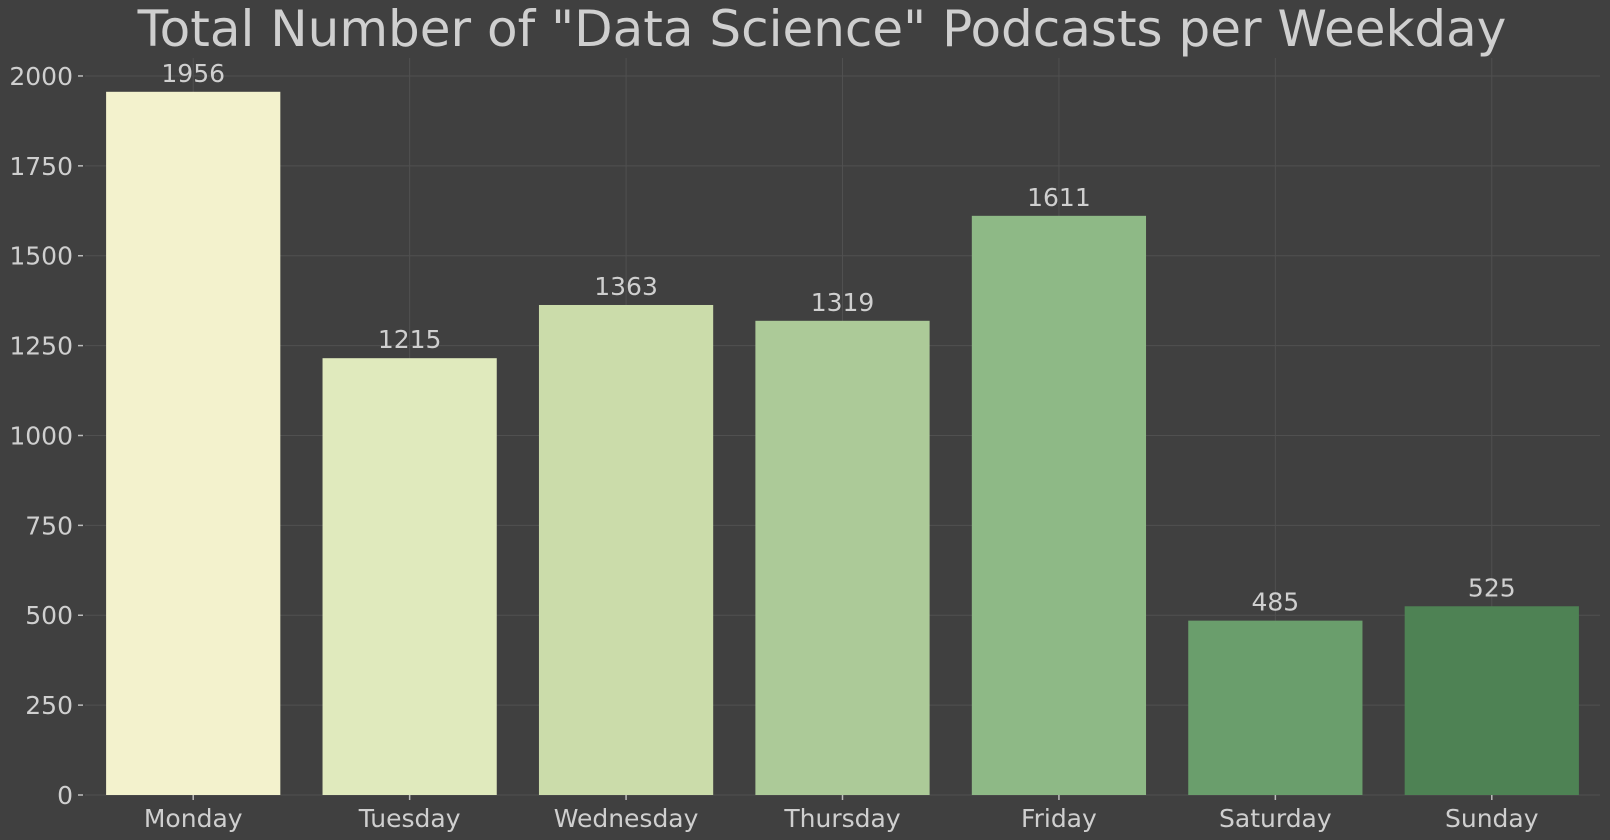 The image size is (1610, 840). Describe the element at coordinates (193, 73) in the screenshot. I see `value-label-monday: 1956` at that location.